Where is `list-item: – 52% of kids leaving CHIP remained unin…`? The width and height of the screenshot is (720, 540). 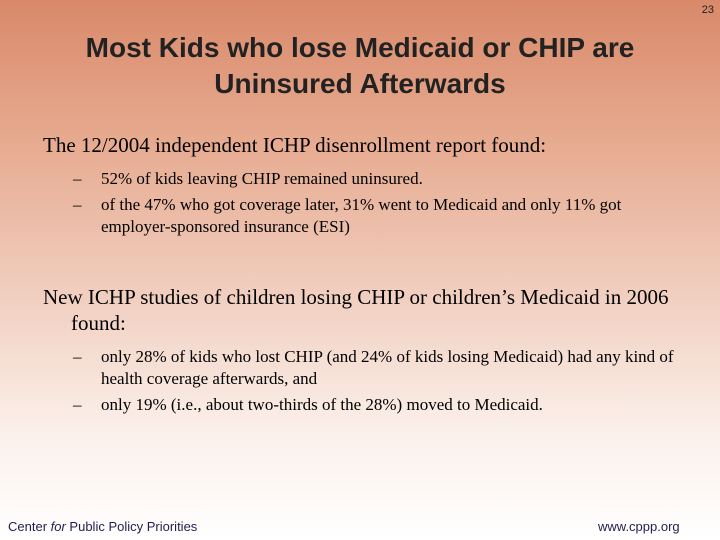 list-item: – 52% of kids leaving CHIP remained unin… is located at coordinates (363, 179).